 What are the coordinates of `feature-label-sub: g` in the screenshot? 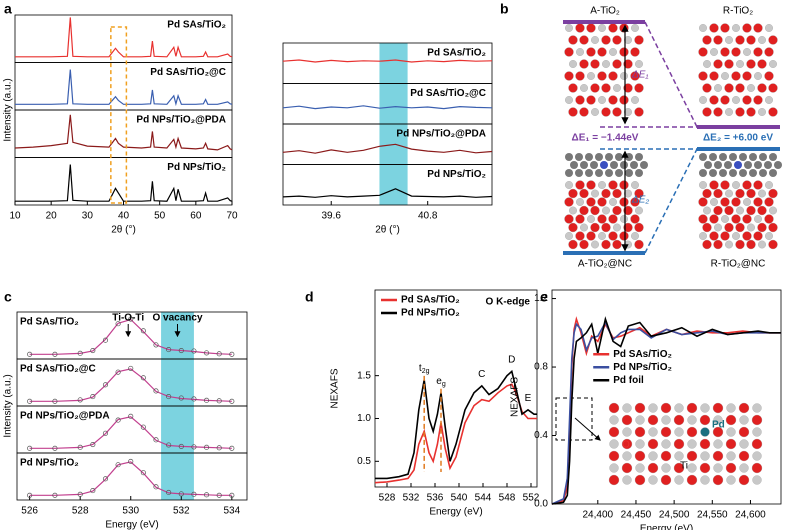 It's located at (444, 384).